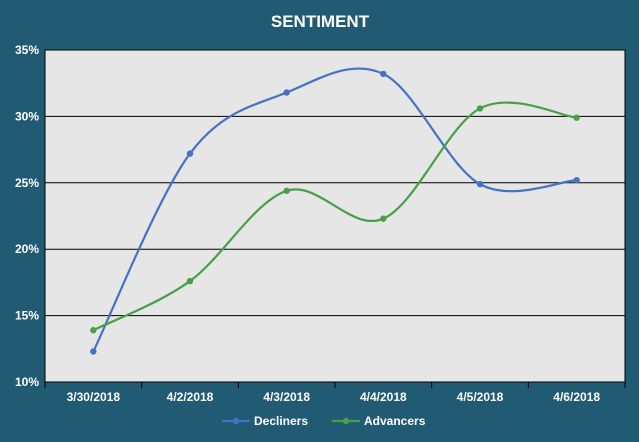 This screenshot has width=639, height=442. What do you see at coordinates (320, 21) in the screenshot?
I see `chart-title: SENTIMENT` at bounding box center [320, 21].